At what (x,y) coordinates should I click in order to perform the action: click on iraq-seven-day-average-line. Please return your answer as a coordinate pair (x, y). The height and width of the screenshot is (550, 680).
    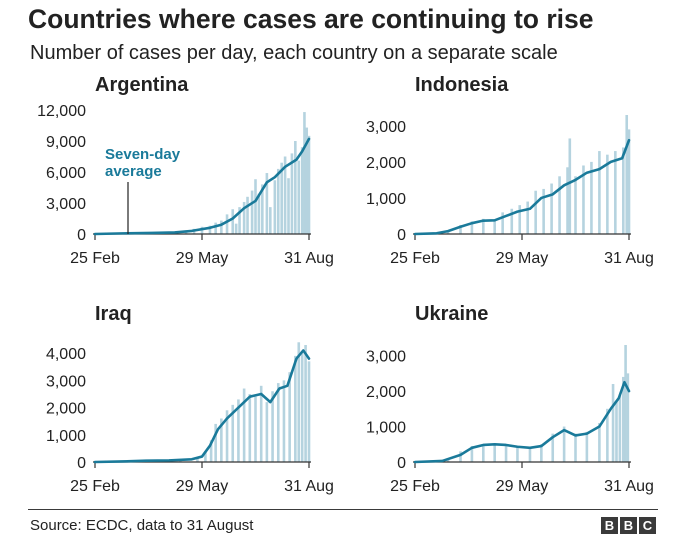
    Looking at the image, I should click on (202, 406).